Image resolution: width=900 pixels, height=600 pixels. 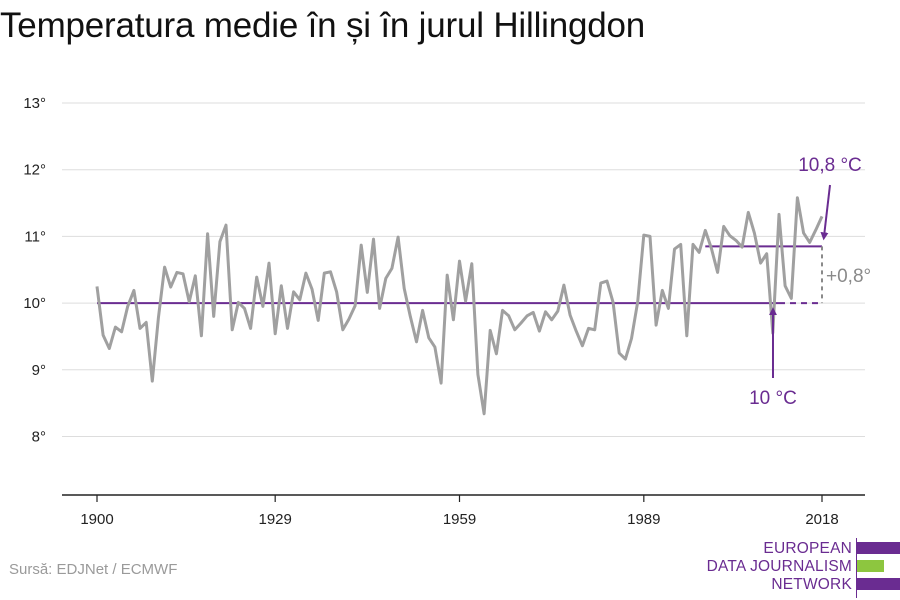 I want to click on recent-average-label: 10,8 °C, so click(x=830, y=165).